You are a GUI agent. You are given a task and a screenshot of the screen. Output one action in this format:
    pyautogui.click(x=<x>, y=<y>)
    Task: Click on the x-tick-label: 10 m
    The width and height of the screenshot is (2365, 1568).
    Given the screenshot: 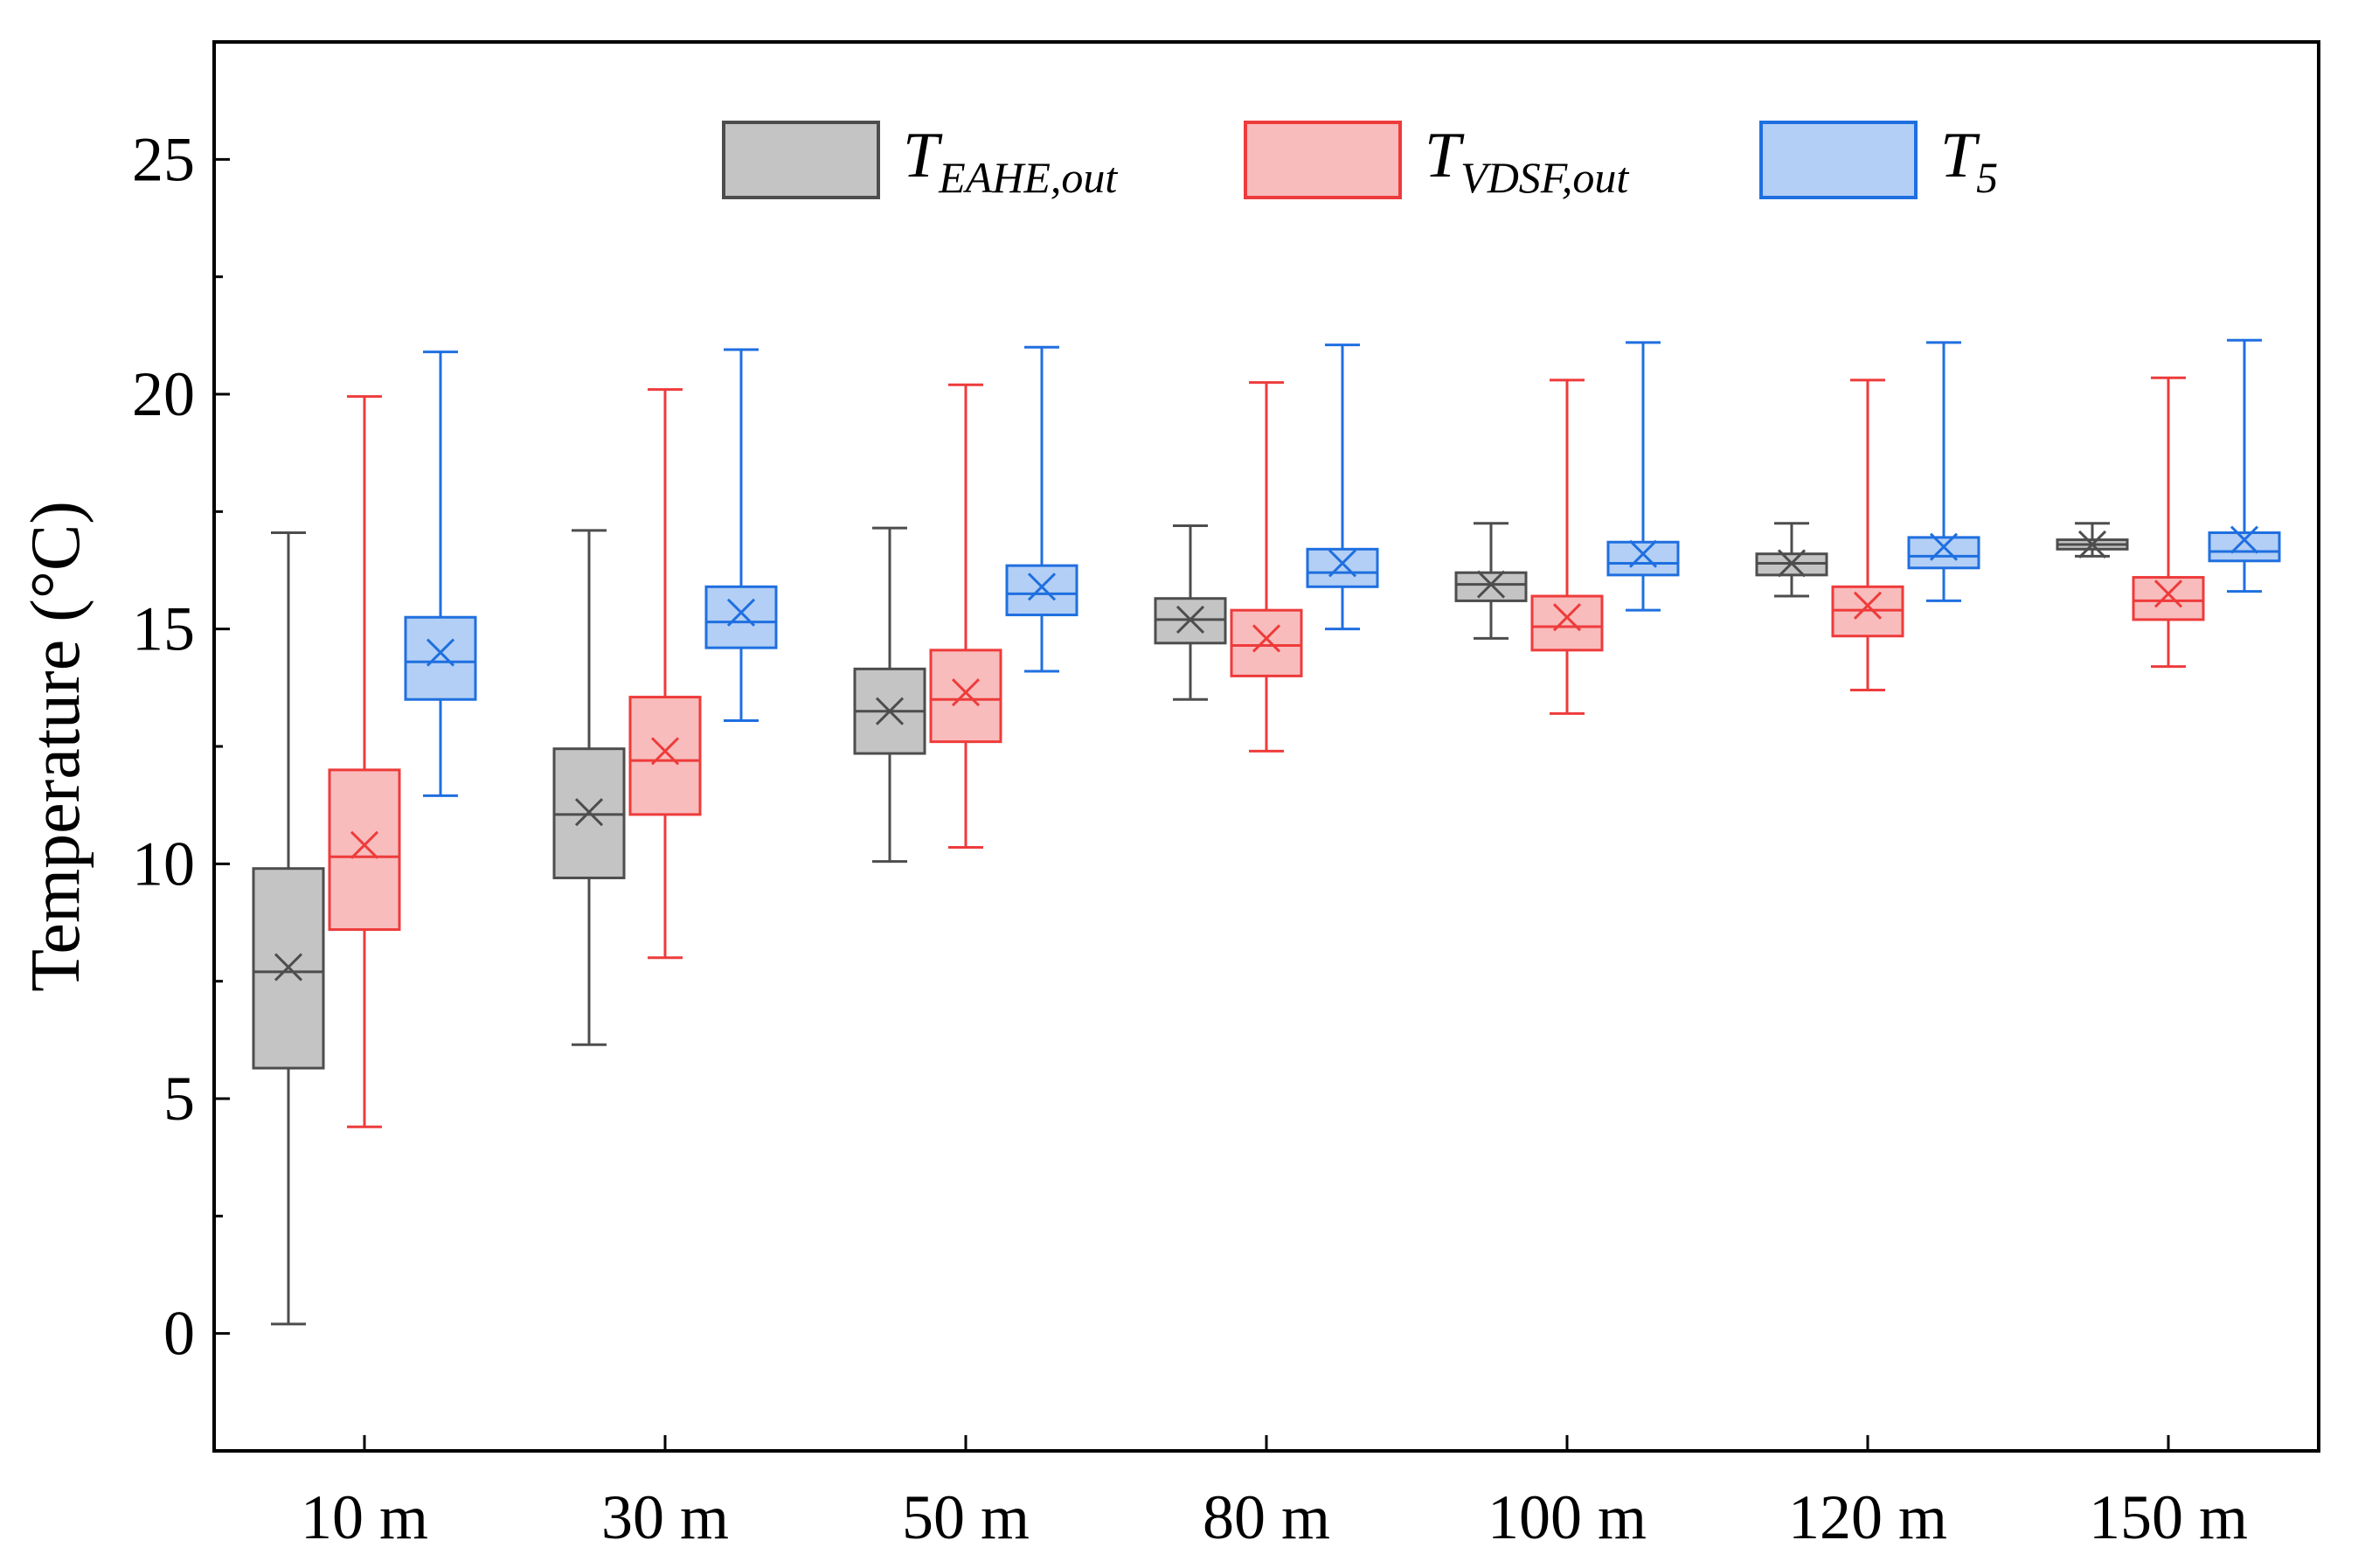 What is the action you would take?
    pyautogui.click(x=364, y=1517)
    